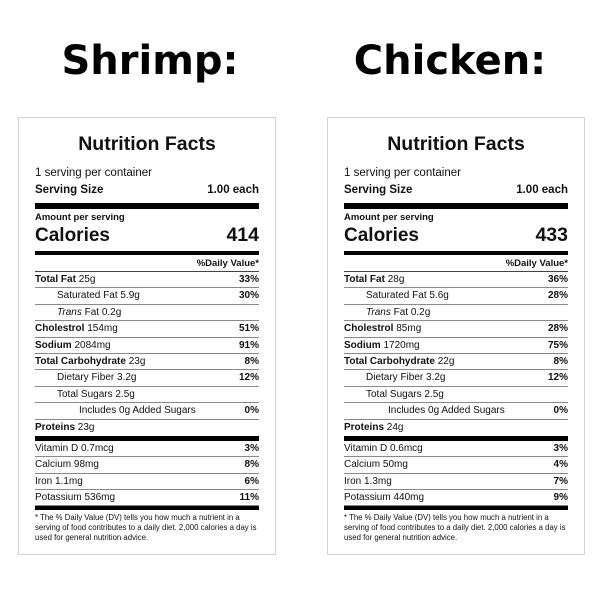  I want to click on saturated-fat-dv: 30%, so click(248, 296).